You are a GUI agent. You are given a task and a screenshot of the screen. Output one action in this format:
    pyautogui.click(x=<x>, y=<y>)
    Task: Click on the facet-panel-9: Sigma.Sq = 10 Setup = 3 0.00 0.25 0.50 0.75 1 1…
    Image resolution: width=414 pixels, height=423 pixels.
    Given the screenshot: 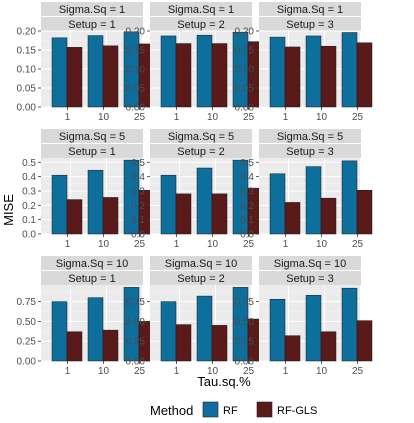 What is the action you would take?
    pyautogui.click(x=304, y=316)
    